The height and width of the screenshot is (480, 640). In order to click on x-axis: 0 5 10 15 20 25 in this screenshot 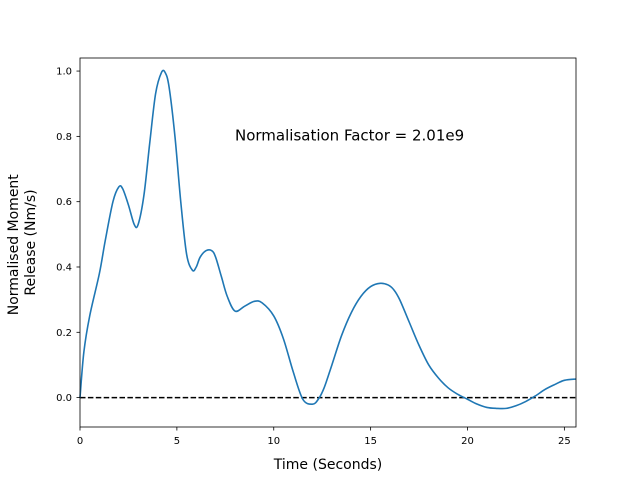, I will do `click(324, 437)`.